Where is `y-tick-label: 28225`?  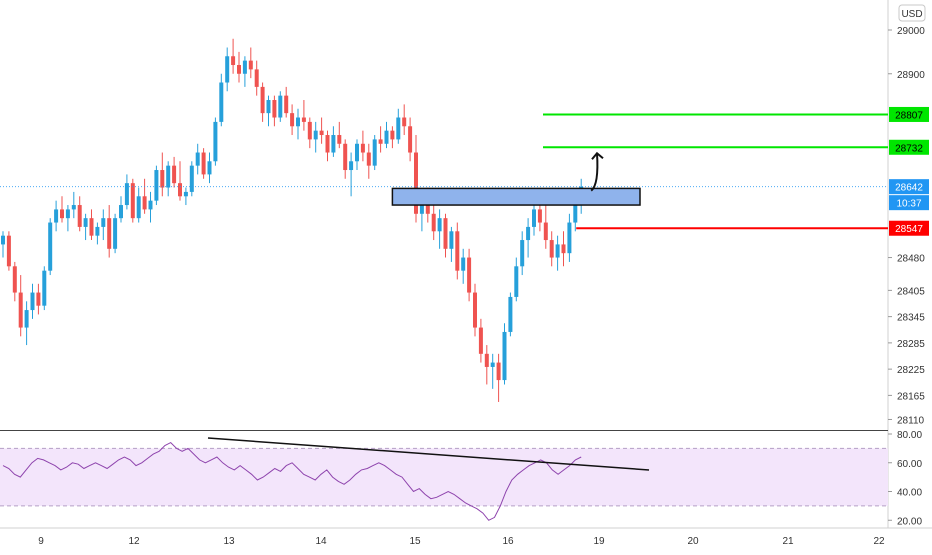 y-tick-label: 28225 is located at coordinates (911, 370).